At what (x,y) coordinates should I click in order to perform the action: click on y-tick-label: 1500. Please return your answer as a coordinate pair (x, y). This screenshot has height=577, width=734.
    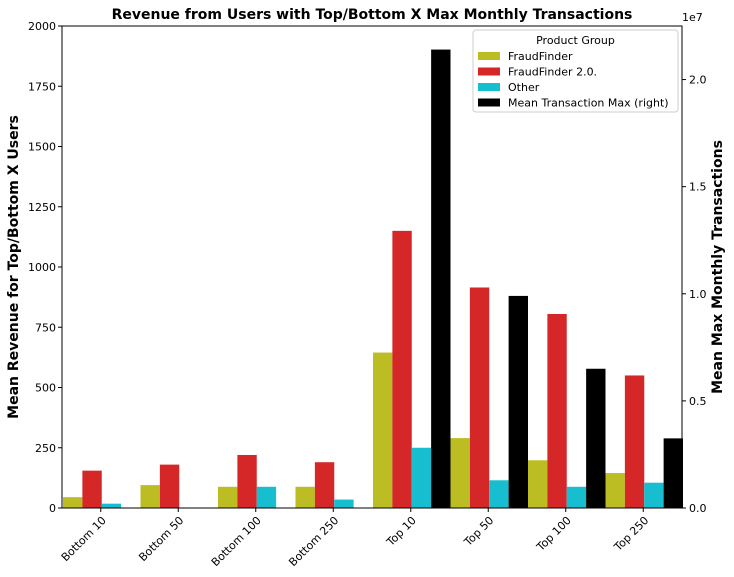
    Looking at the image, I should click on (42, 147).